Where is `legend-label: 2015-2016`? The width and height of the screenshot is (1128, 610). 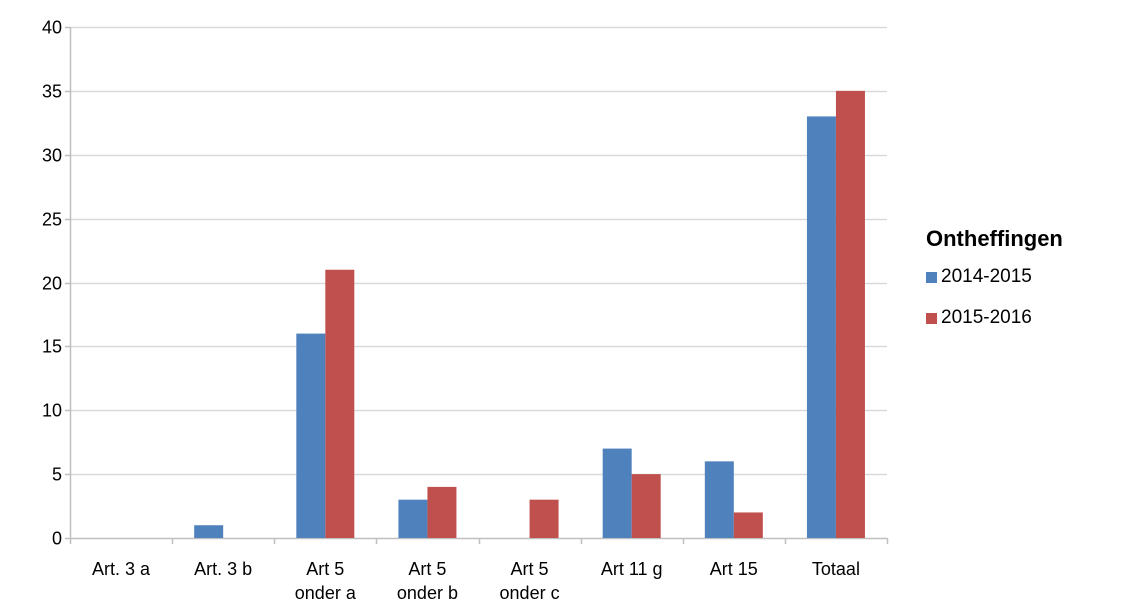 legend-label: 2015-2016 is located at coordinates (986, 317).